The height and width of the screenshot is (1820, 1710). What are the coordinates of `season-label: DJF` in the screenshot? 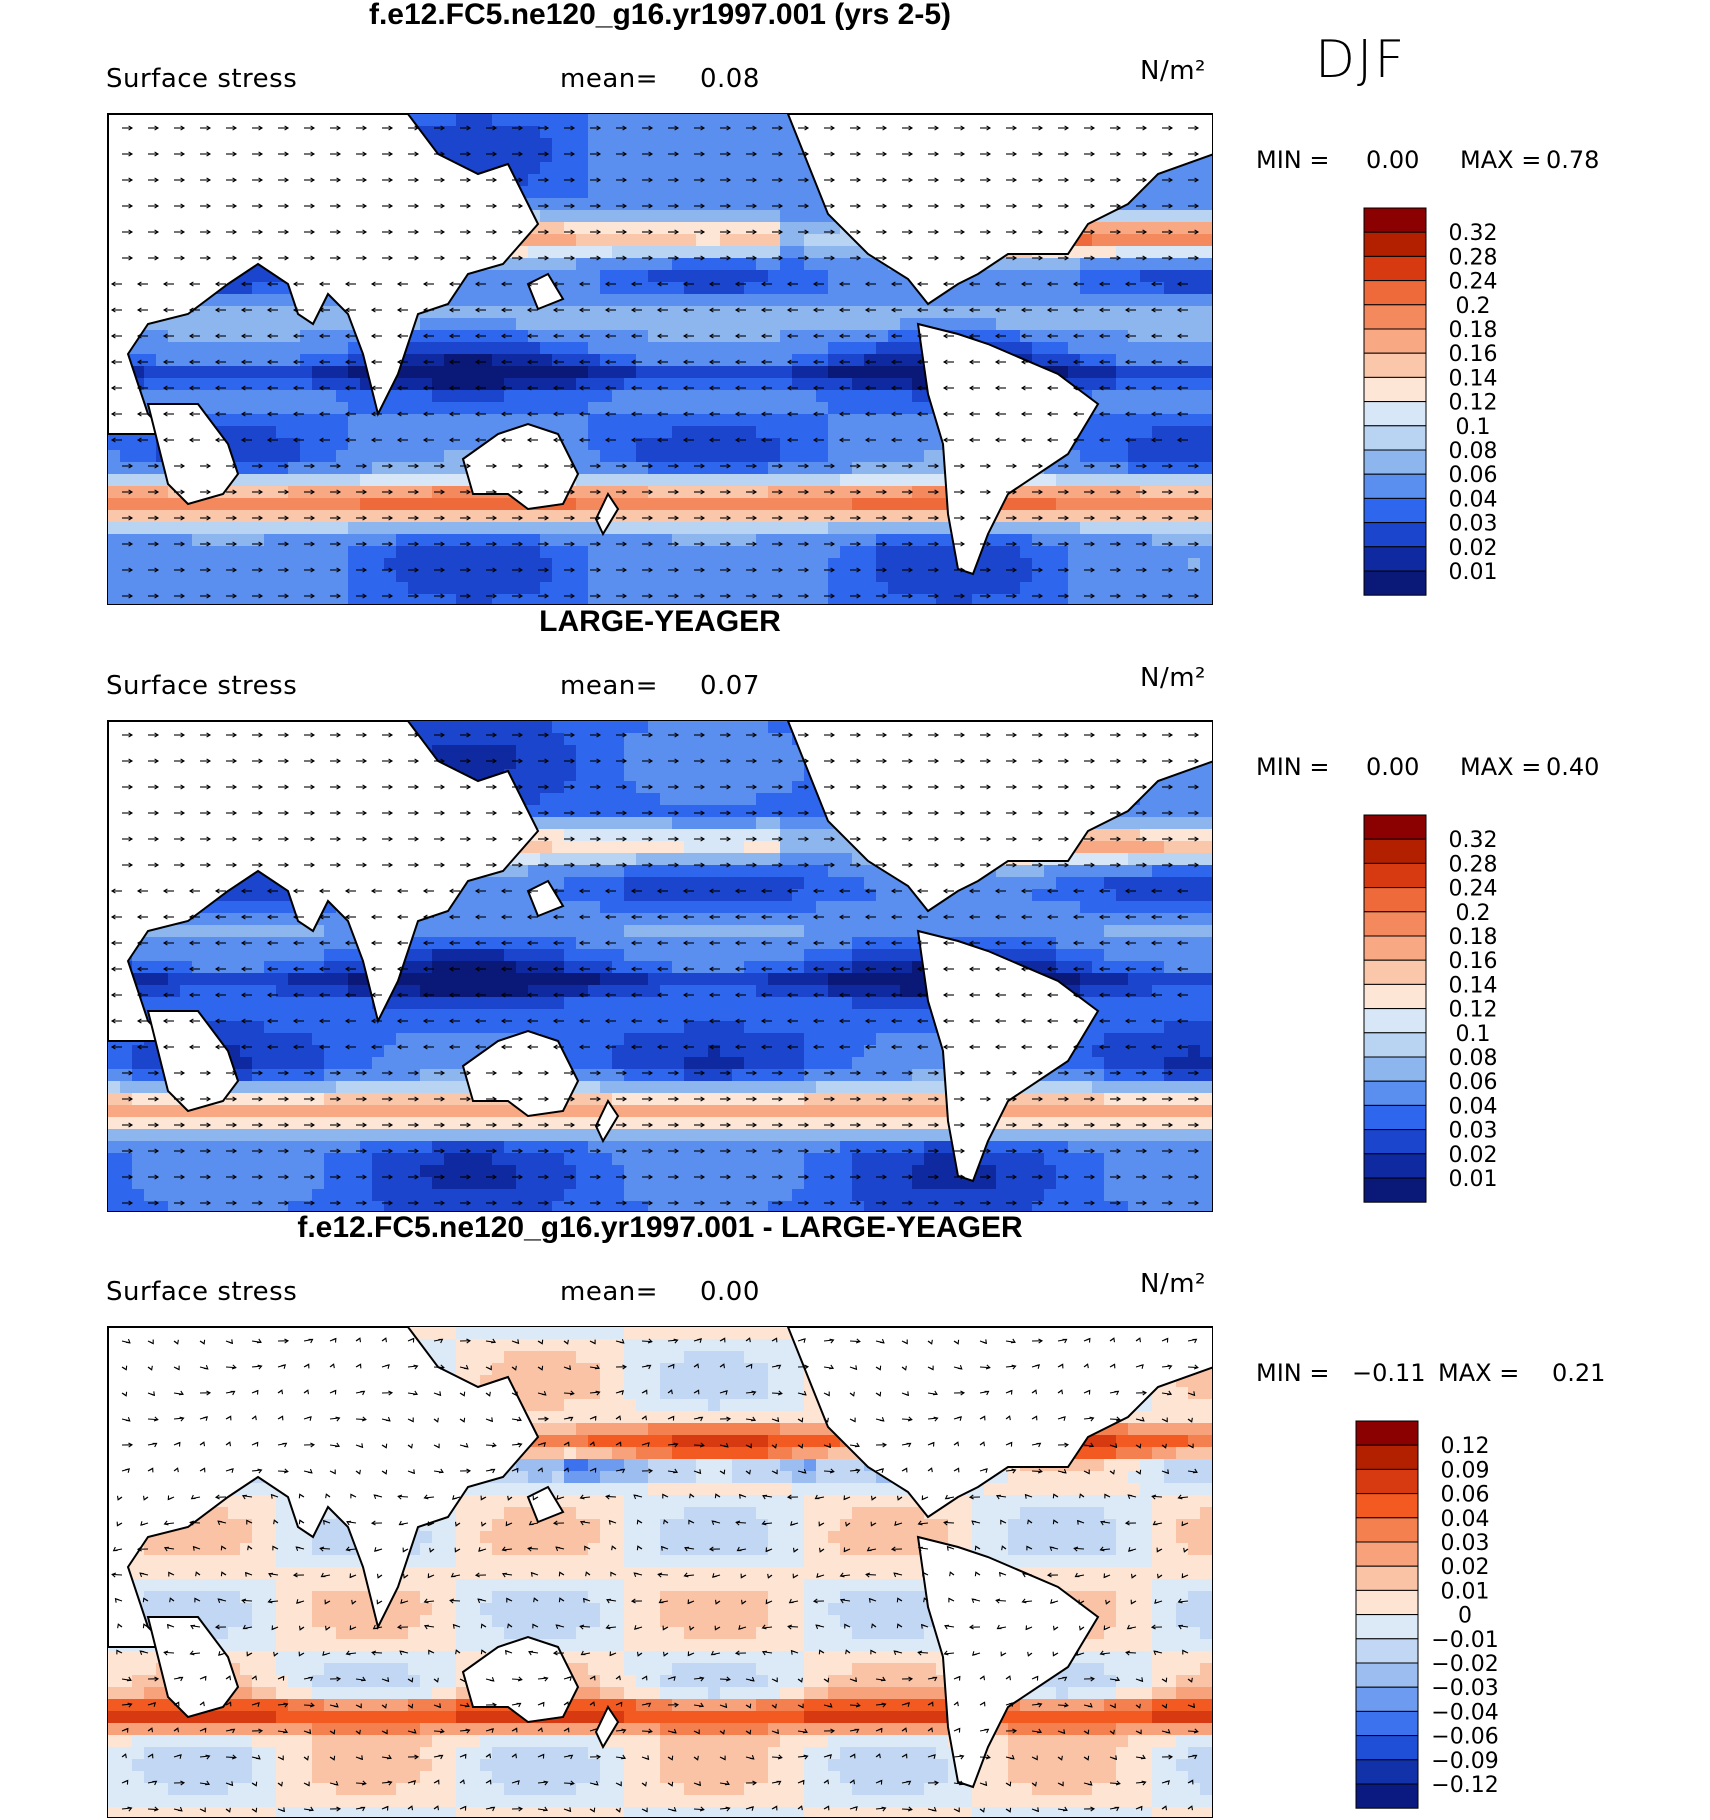 It's located at (1361, 60).